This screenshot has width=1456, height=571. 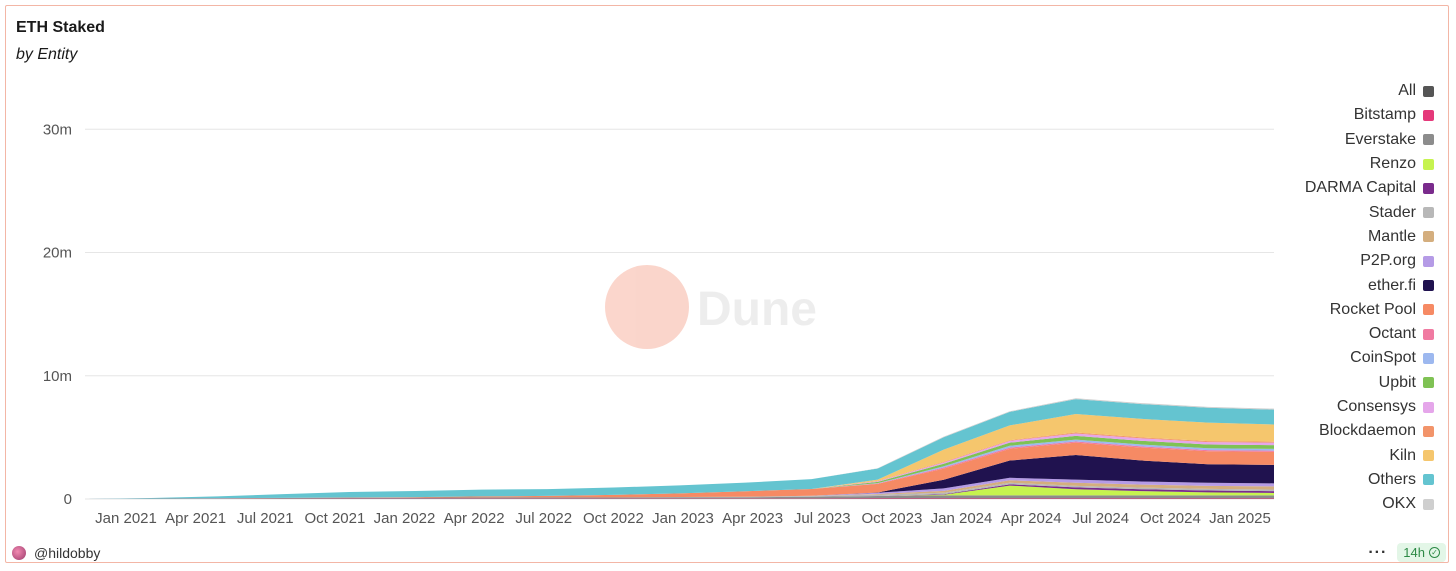 What do you see at coordinates (60, 27) in the screenshot?
I see `chart-title: ETH Staked` at bounding box center [60, 27].